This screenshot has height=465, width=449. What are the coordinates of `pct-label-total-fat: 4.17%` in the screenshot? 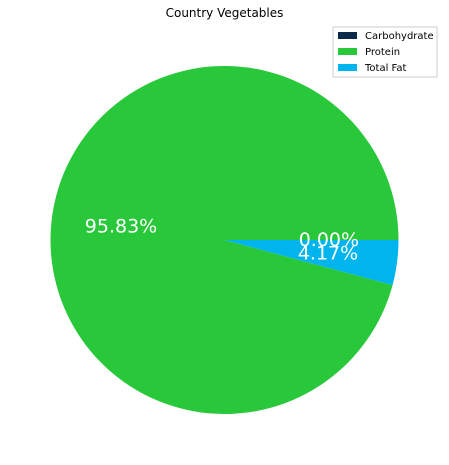 It's located at (328, 254).